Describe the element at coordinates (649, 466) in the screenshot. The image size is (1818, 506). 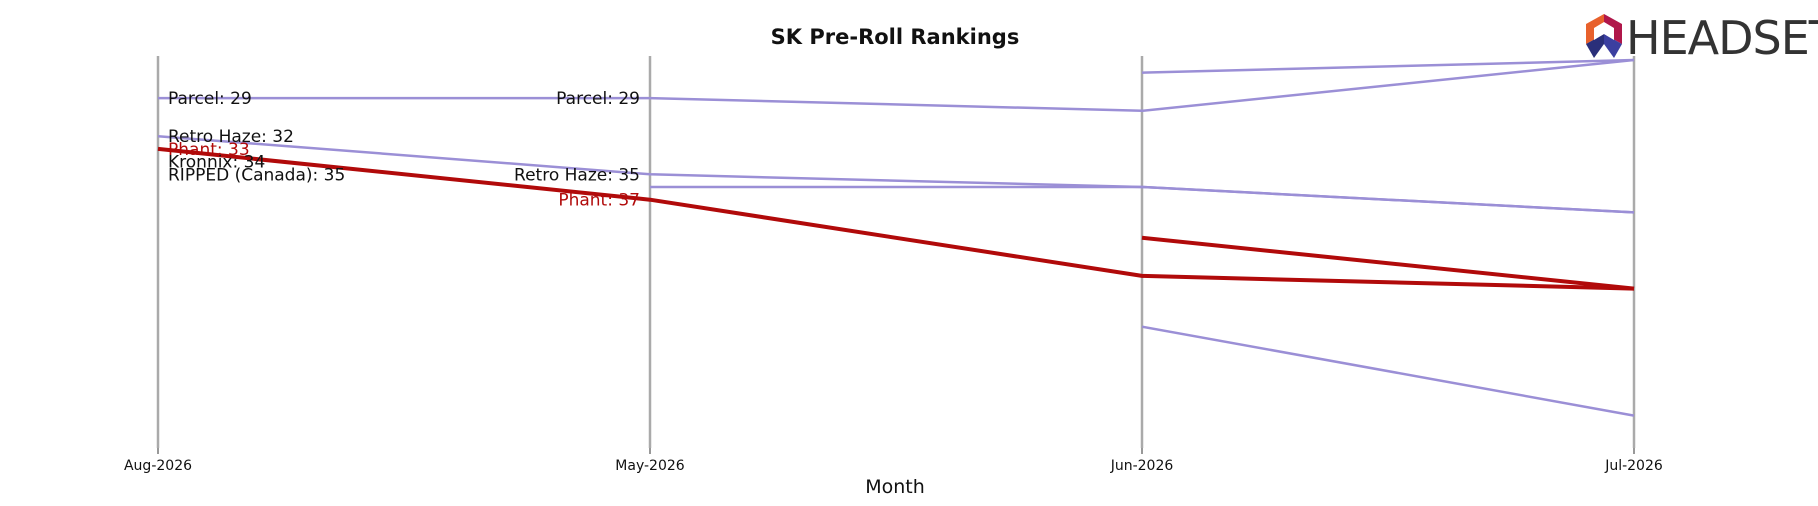
I see `tick-label-1: May-2026` at that location.